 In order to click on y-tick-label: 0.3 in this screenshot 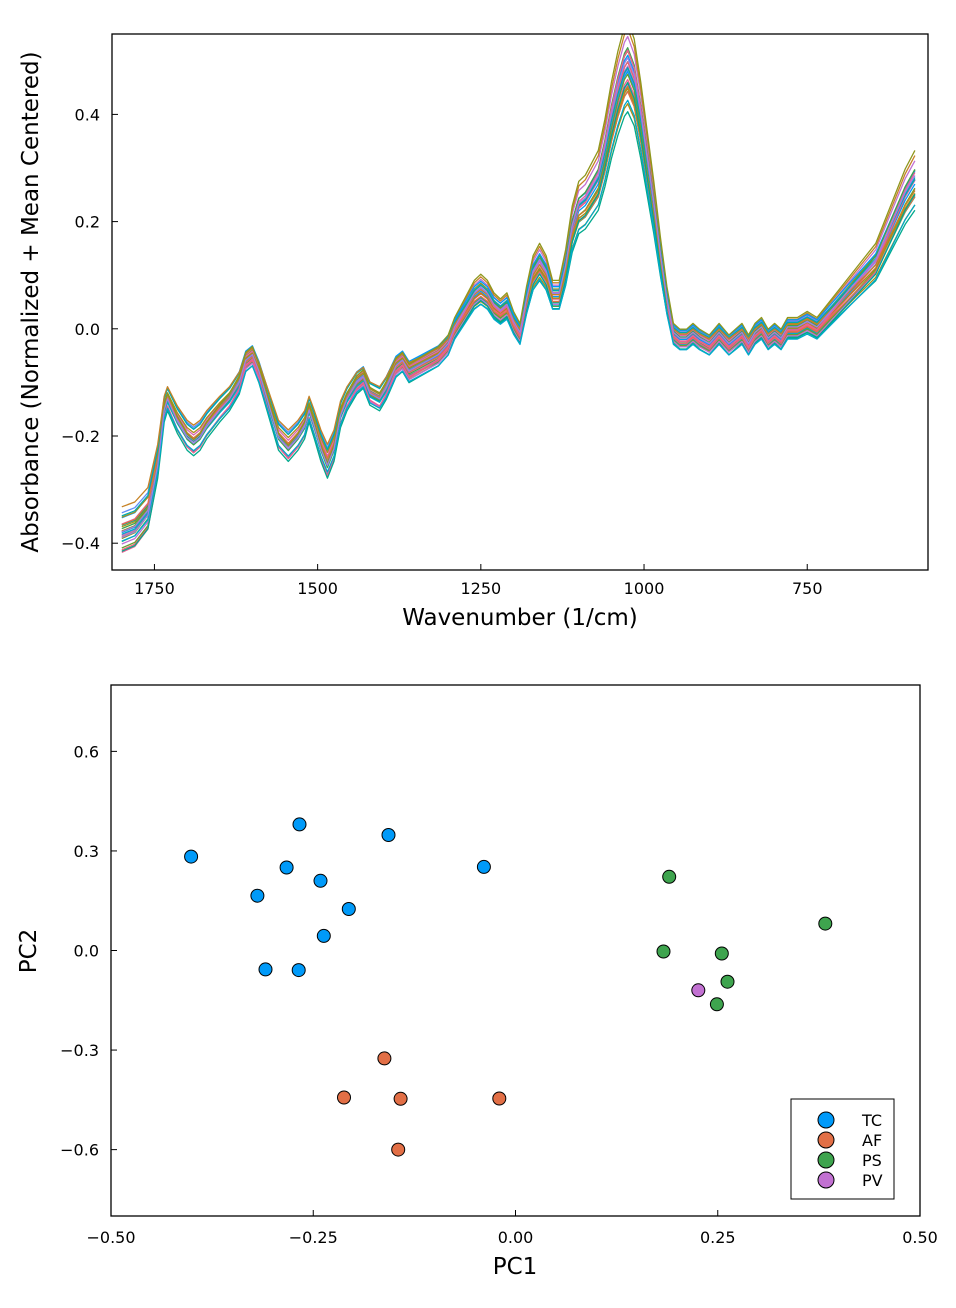, I will do `click(86, 851)`.